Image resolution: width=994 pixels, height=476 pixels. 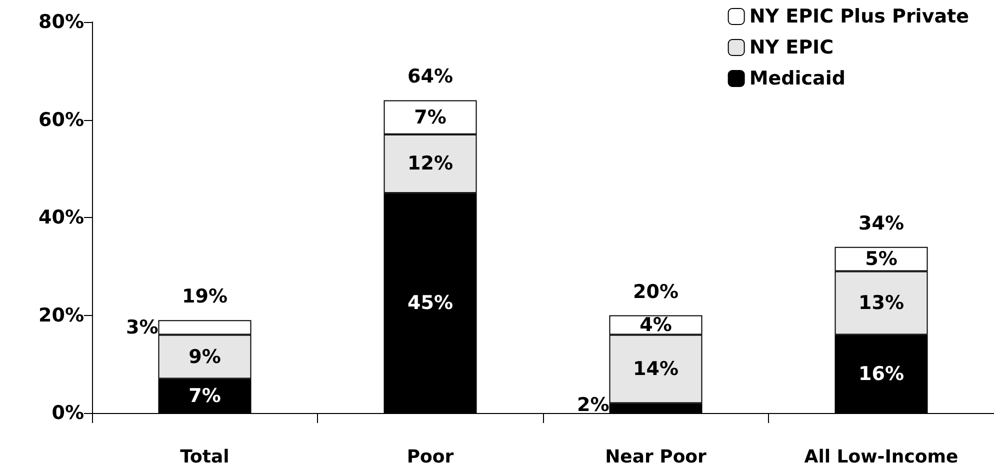 I want to click on y-tick-label: 20%, so click(x=61, y=315).